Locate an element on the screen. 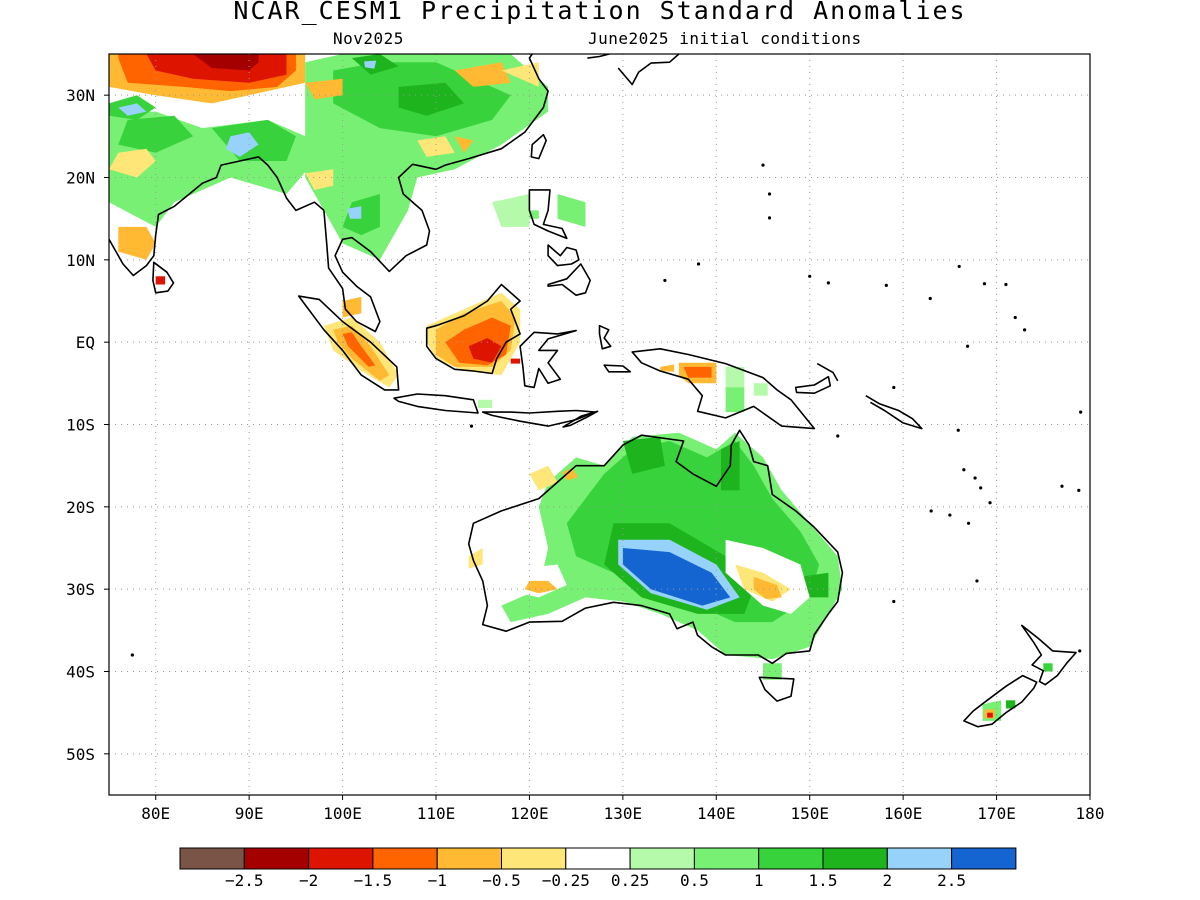 Image resolution: width=1200 pixels, height=900 pixels. lon-label-130: 130E is located at coordinates (623, 813).